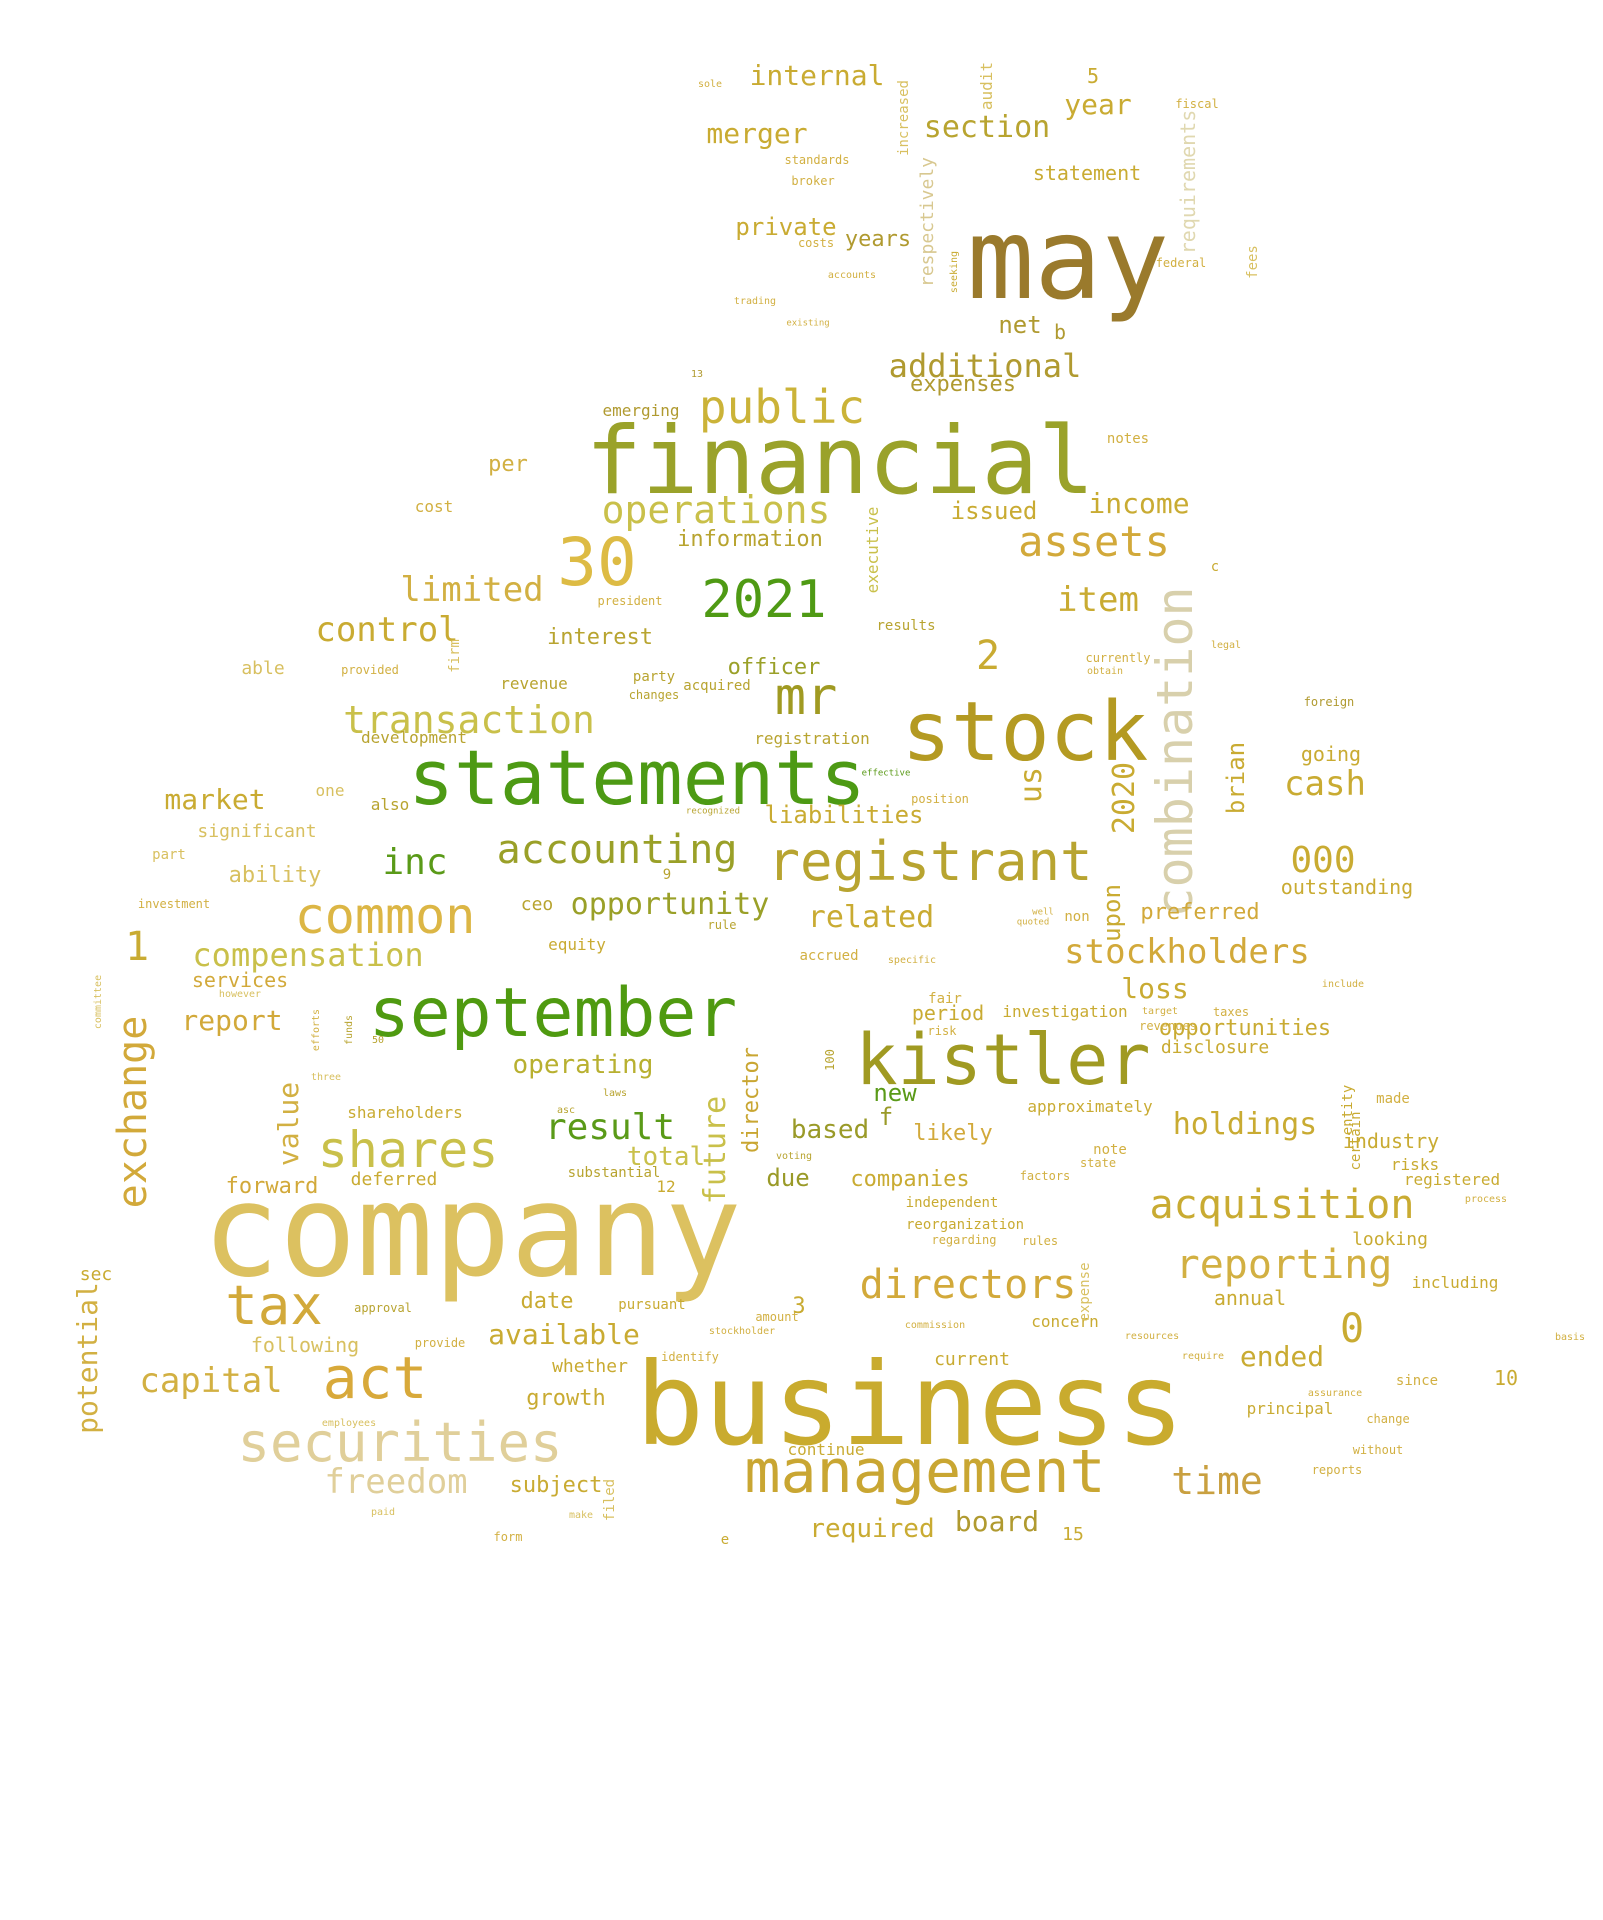 Image resolution: width=1603 pixels, height=1920 pixels. I want to click on word-part: part, so click(169, 855).